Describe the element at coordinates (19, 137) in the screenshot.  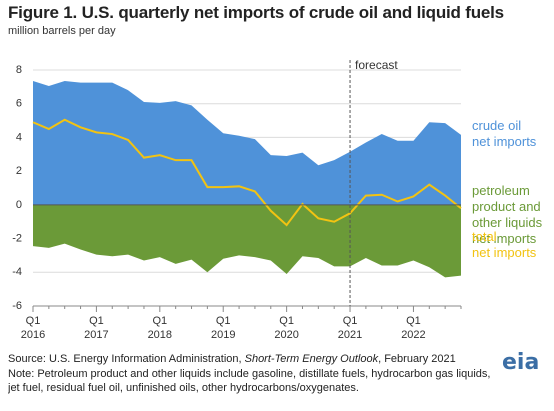
I see `y-tick-label: 4` at that location.